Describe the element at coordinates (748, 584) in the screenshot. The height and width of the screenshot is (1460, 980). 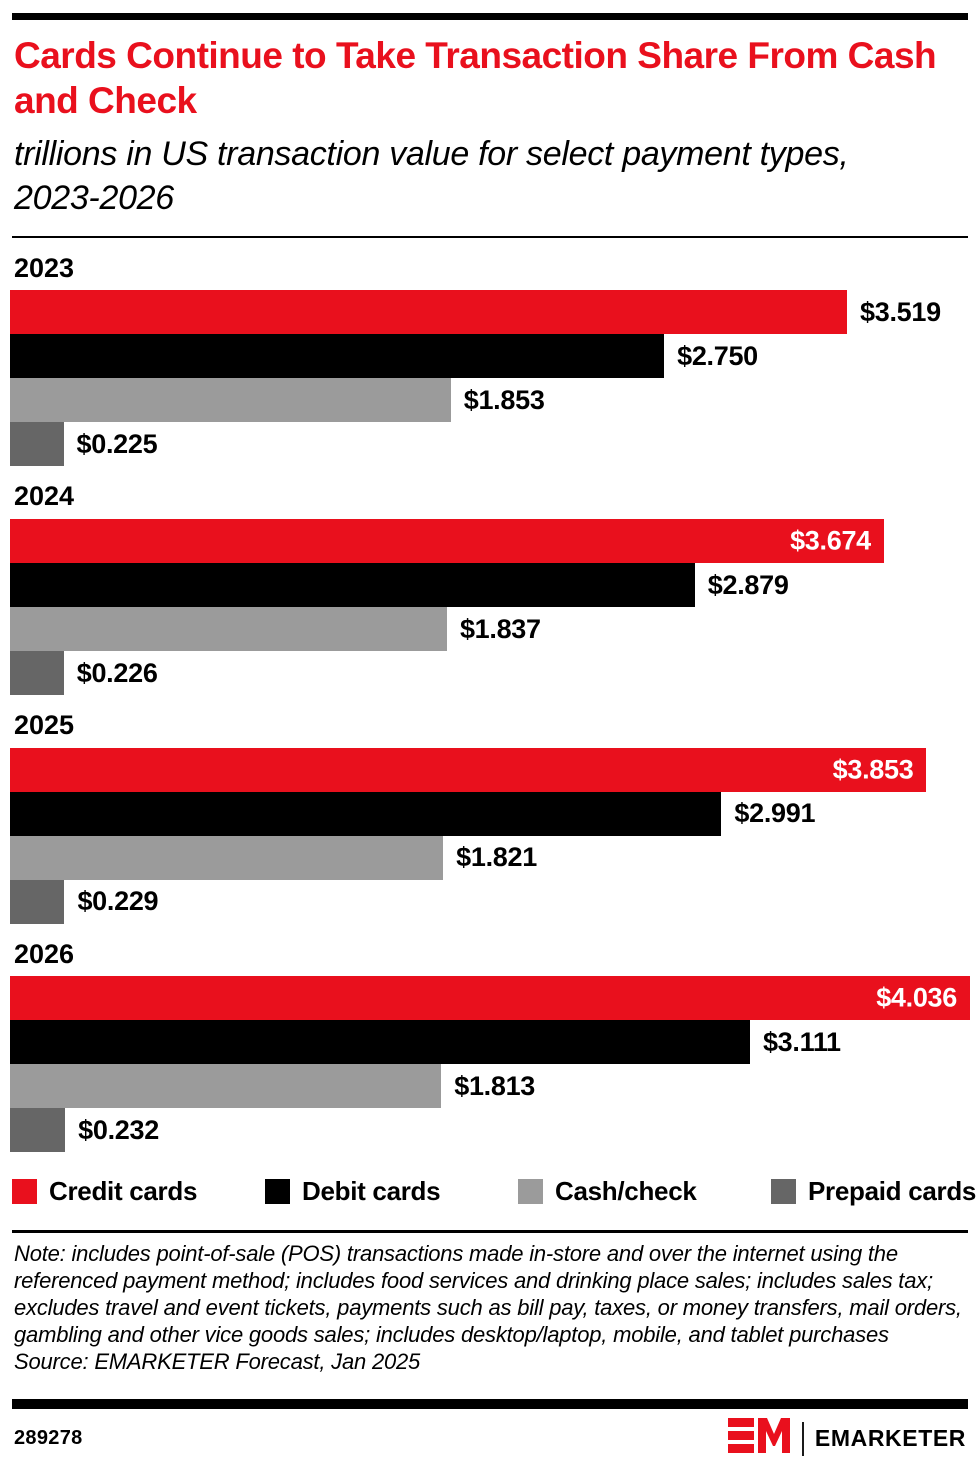
I see `value-label: $2.879` at that location.